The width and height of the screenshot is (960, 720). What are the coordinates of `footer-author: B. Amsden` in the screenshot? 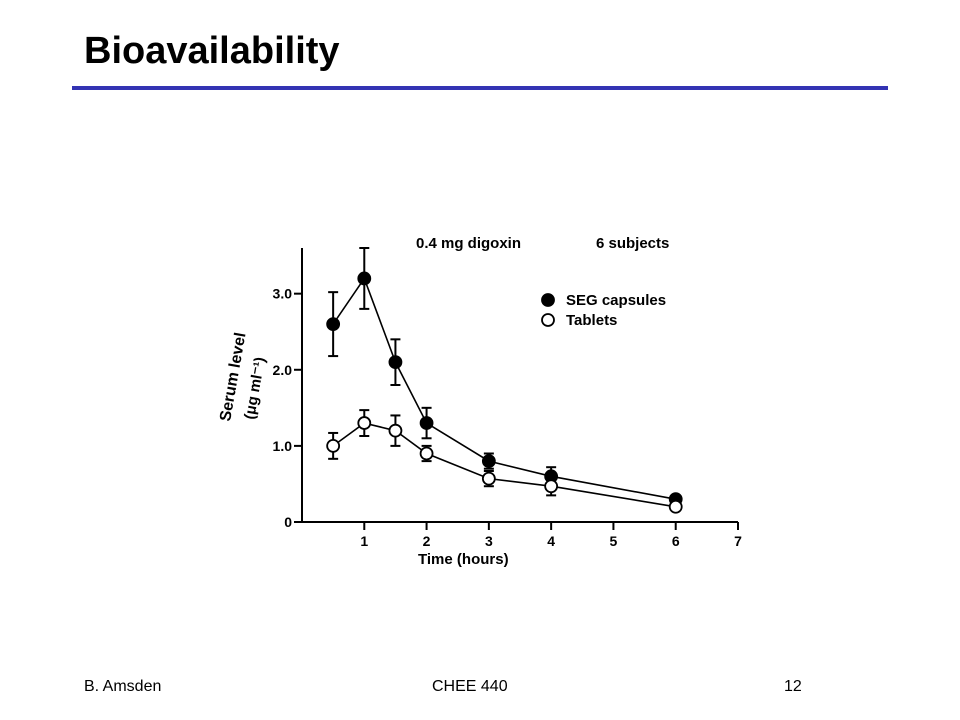 It's located at (123, 686).